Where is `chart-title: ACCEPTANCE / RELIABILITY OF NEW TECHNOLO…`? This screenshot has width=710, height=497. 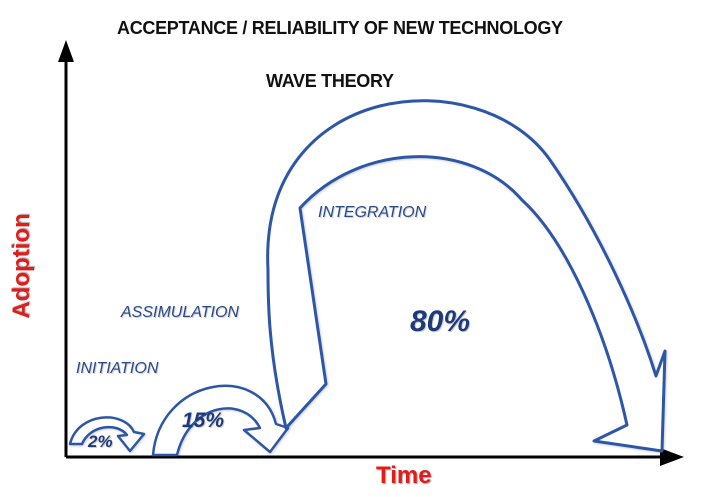 chart-title: ACCEPTANCE / RELIABILITY OF NEW TECHNOLO… is located at coordinates (340, 28).